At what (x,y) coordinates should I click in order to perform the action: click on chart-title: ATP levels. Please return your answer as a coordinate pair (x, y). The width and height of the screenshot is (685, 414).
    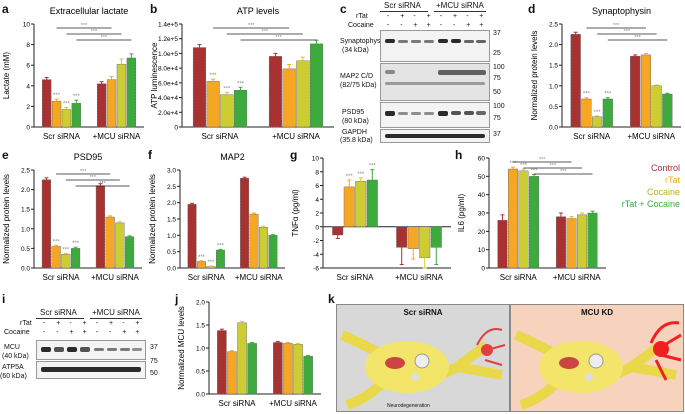
    Looking at the image, I should click on (258, 11).